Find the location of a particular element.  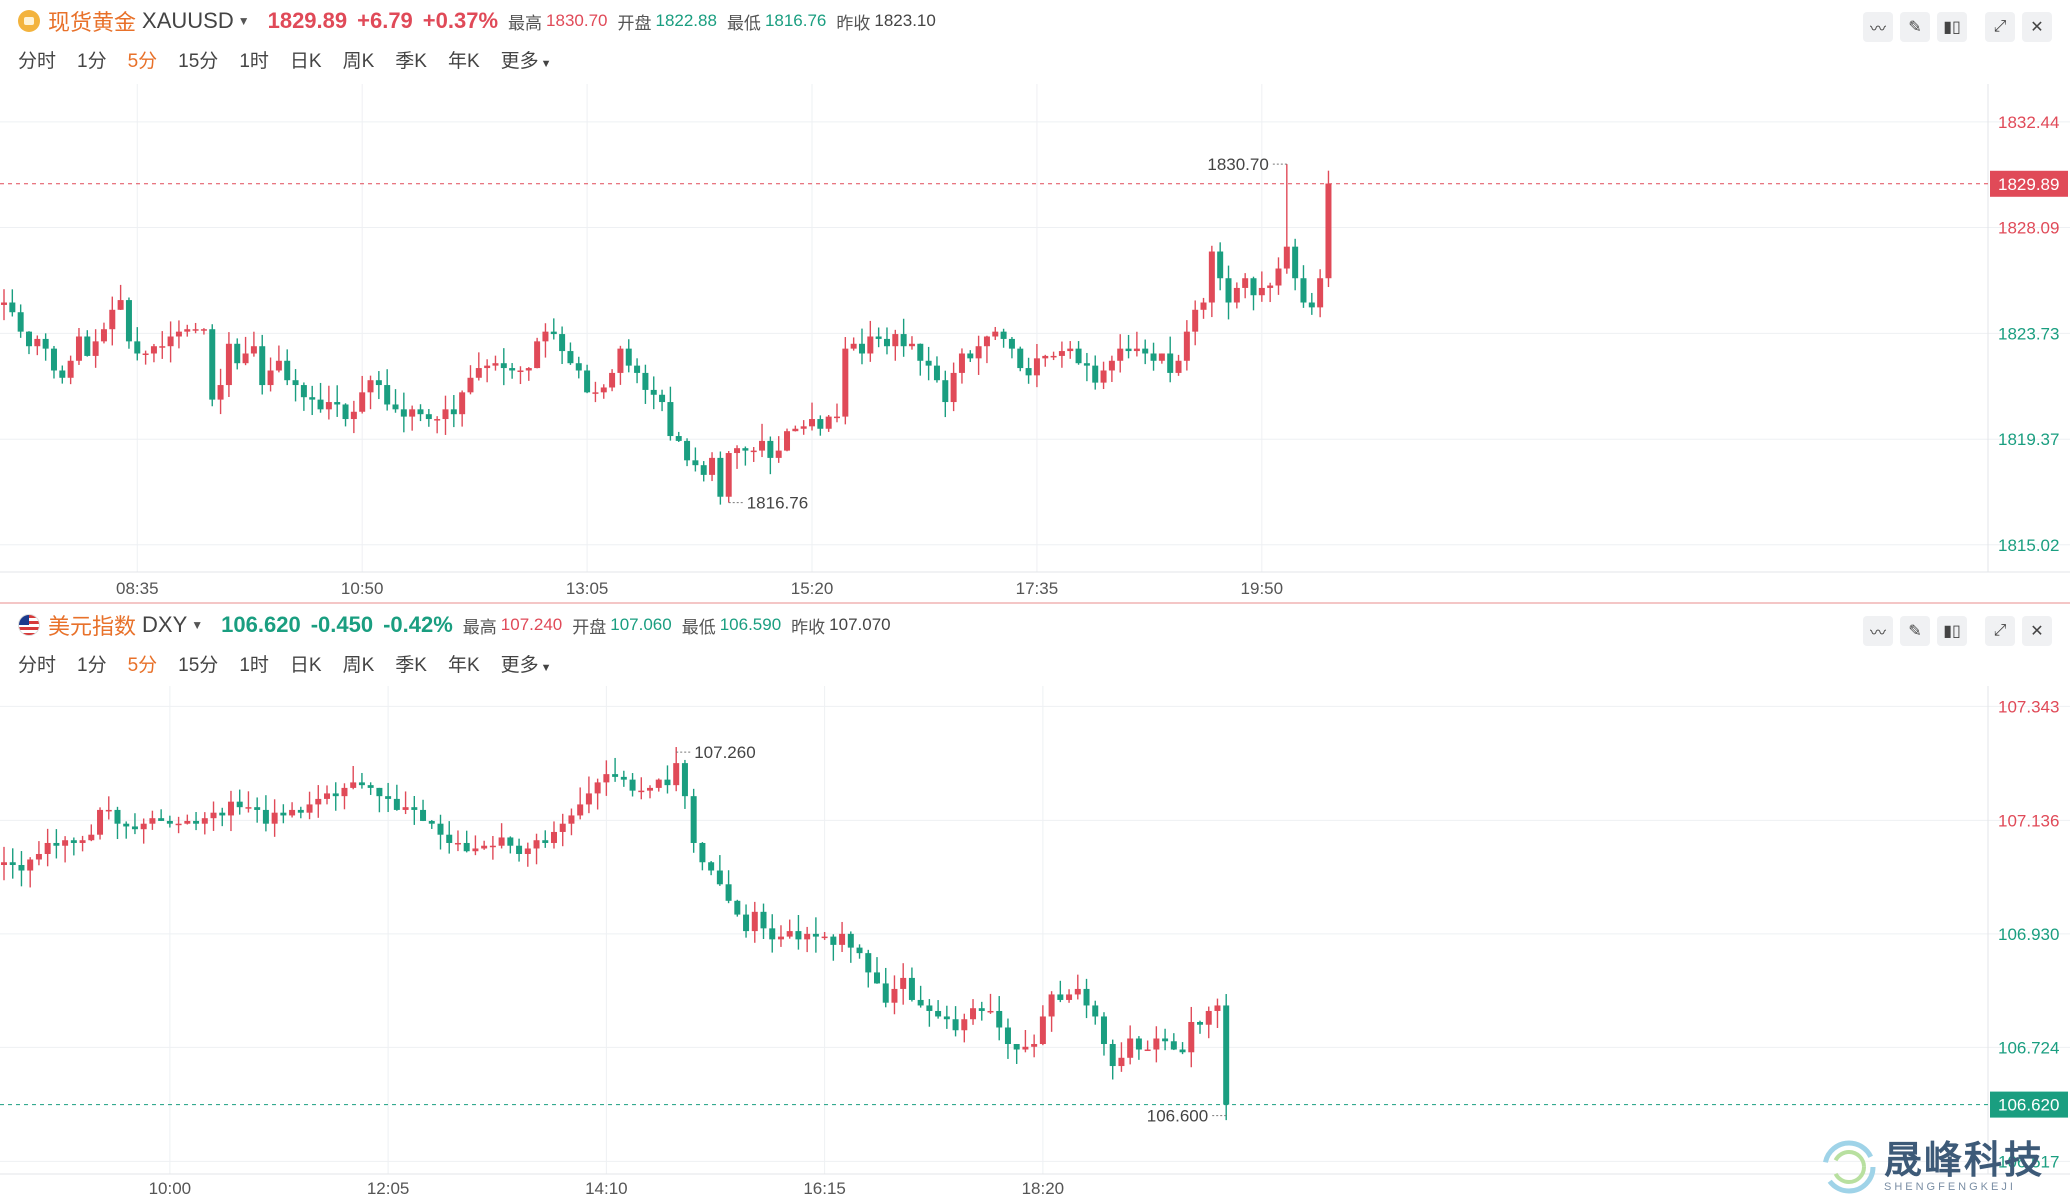

symbol-name: 现货黄金 is located at coordinates (92, 22).